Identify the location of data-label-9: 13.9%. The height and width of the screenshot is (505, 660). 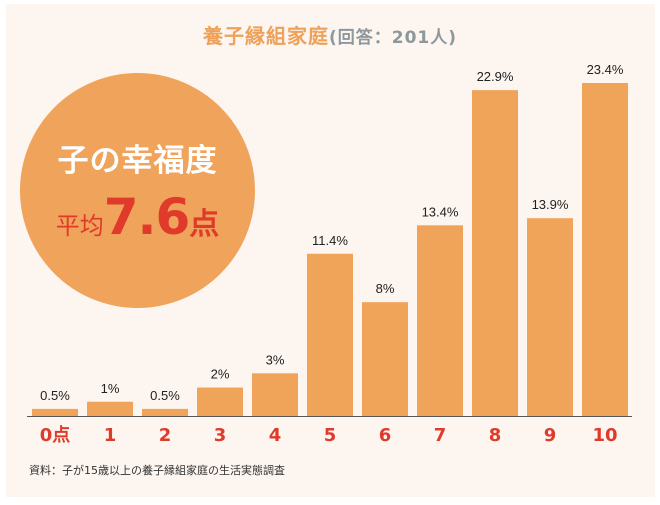
(550, 204).